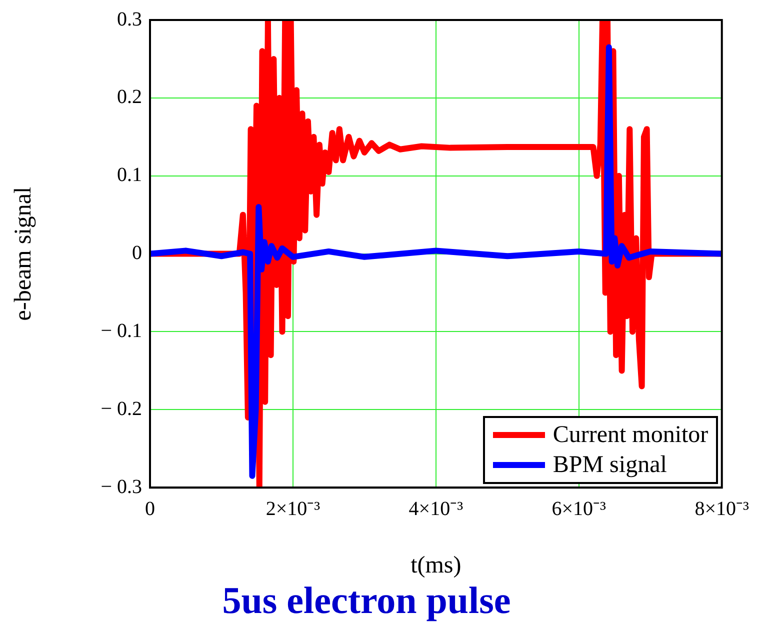 The image size is (759, 630). What do you see at coordinates (121, 331) in the screenshot?
I see `y-tick-label: − 0.1` at bounding box center [121, 331].